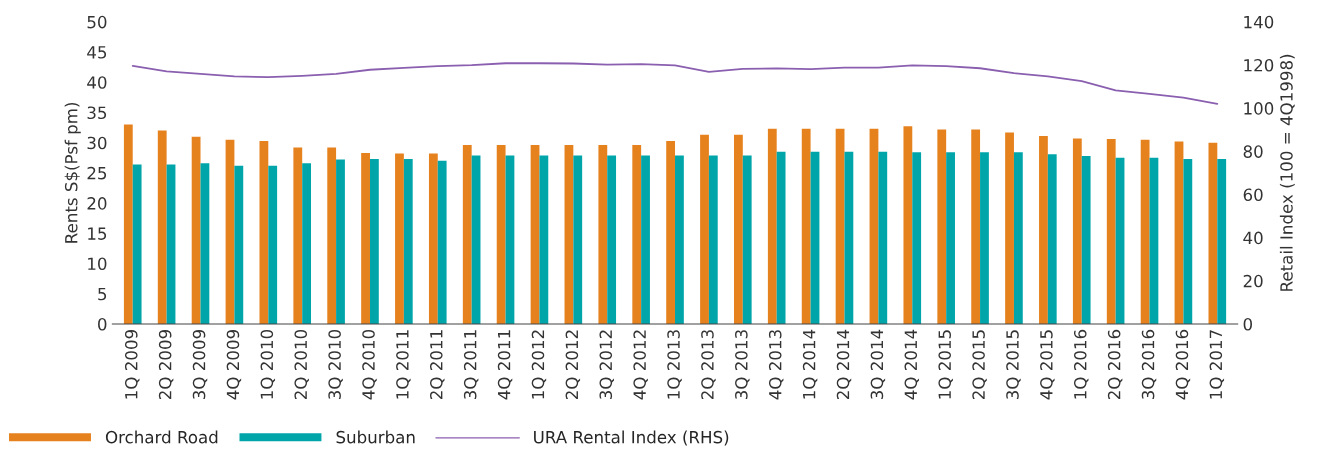  Describe the element at coordinates (1259, 108) in the screenshot. I see `y2-tick-label: 100` at that location.